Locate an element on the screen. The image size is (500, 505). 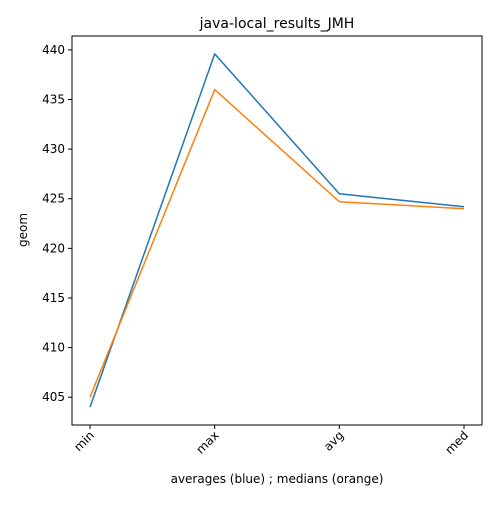
chart-title: java-local_results_JMH is located at coordinates (277, 24).